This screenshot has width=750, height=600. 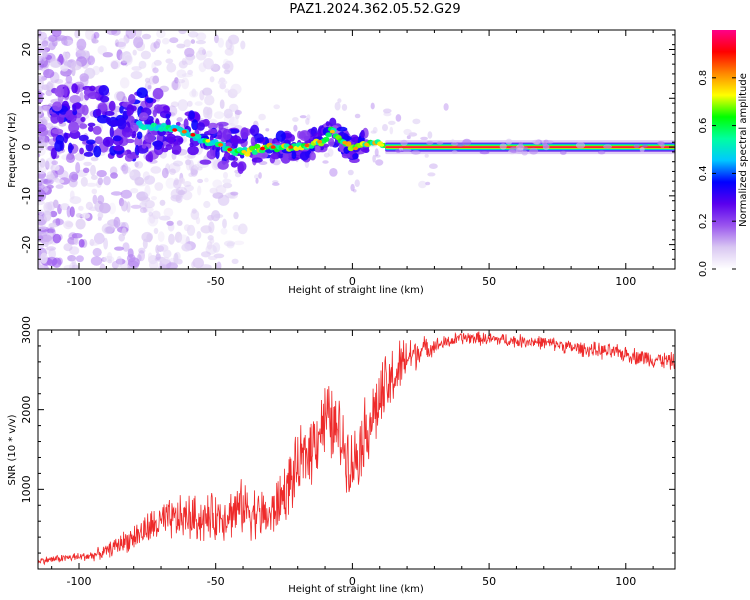 I want to click on x-tick-label: 100, so click(x=625, y=581).